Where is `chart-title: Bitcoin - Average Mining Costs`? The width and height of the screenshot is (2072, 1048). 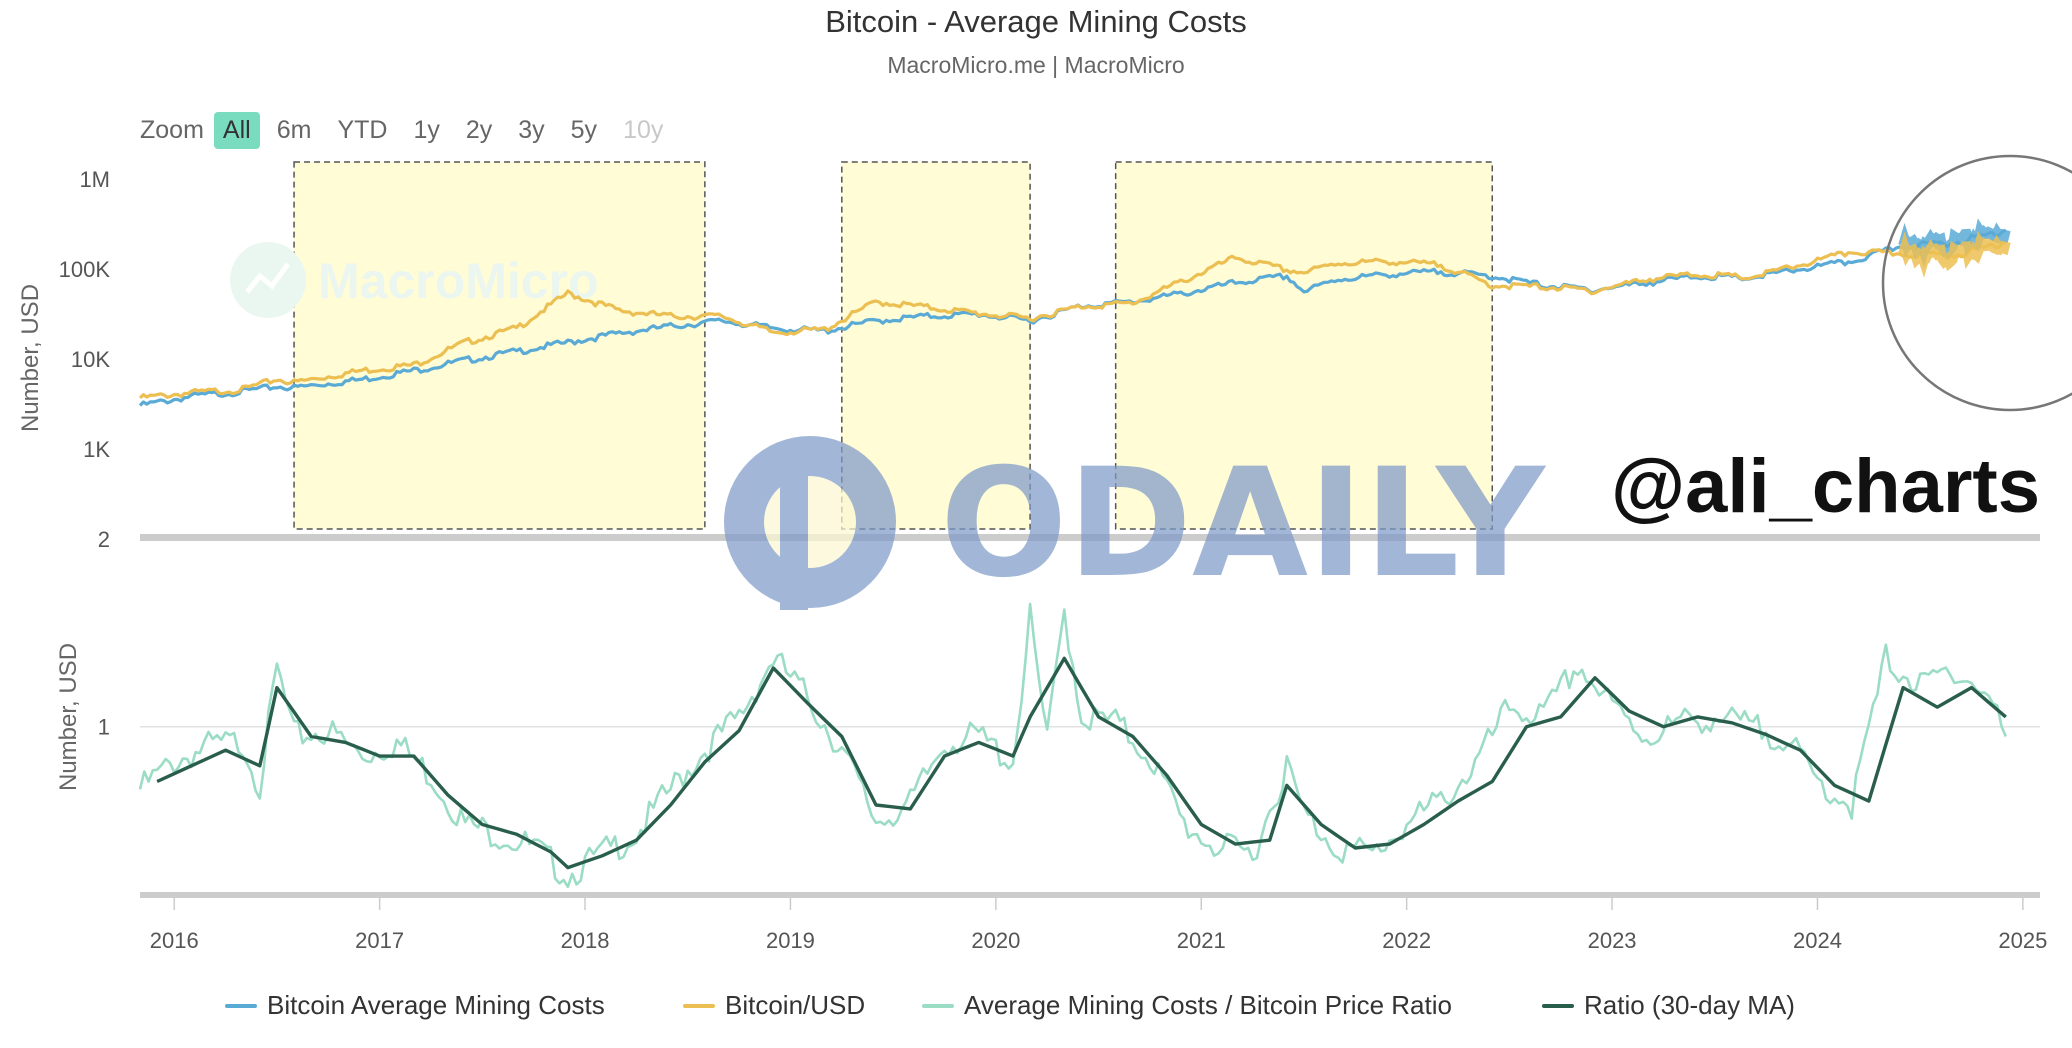 chart-title: Bitcoin - Average Mining Costs is located at coordinates (1036, 21).